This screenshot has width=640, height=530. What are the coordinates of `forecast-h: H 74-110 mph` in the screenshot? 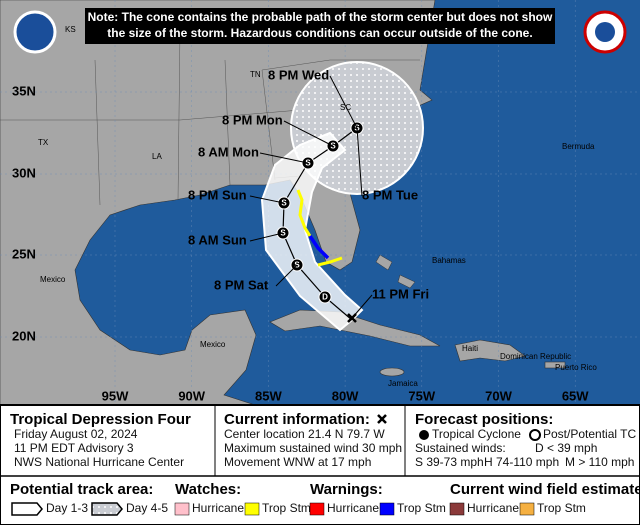 It's located at (521, 462).